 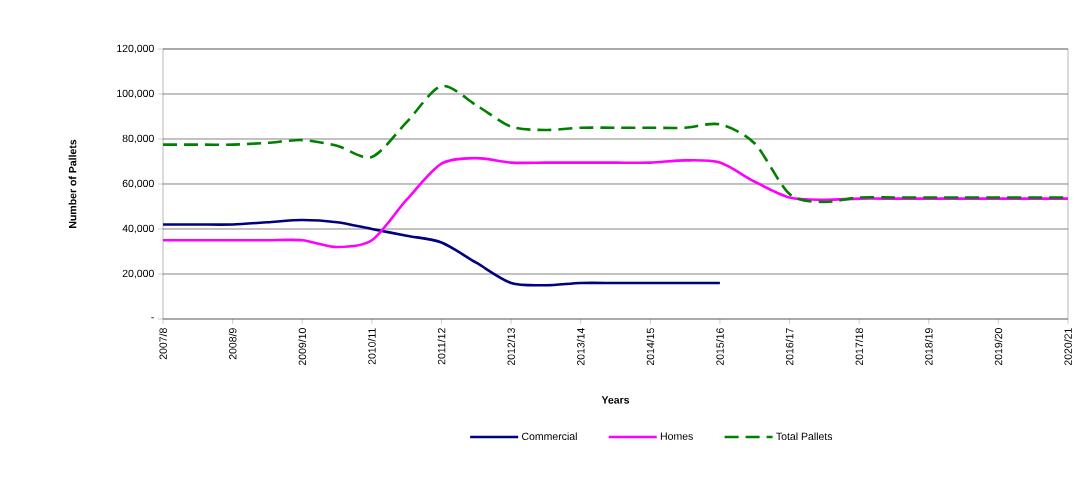 I want to click on x-tick-label: 2013/14, so click(x=580, y=347).